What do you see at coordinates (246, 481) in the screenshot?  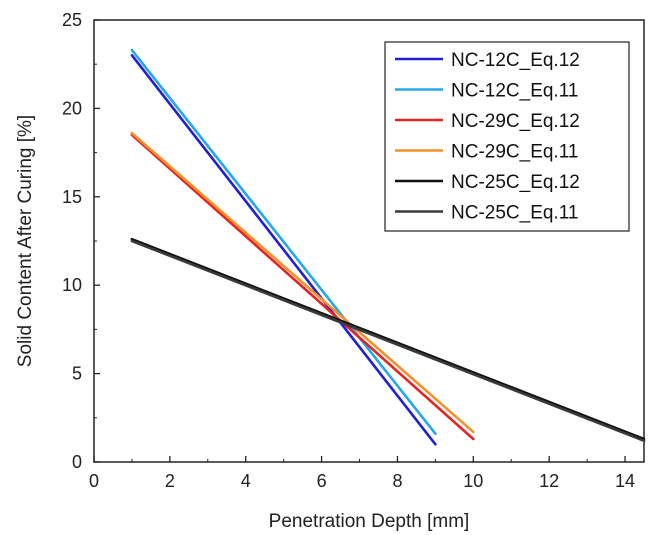 I see `x-tick-label: 4` at bounding box center [246, 481].